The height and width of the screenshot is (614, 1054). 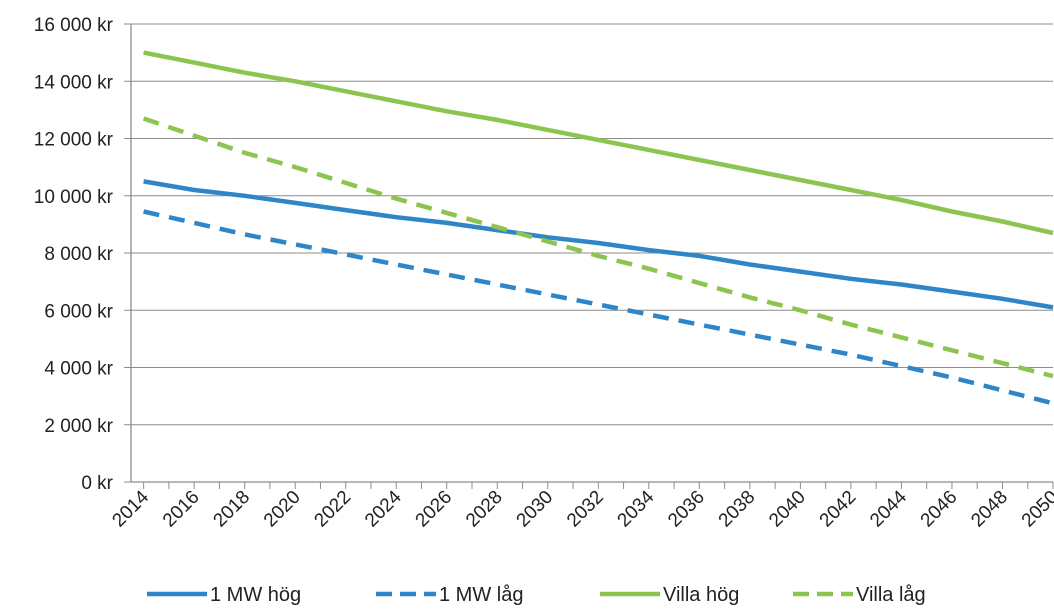 What do you see at coordinates (636, 508) in the screenshot?
I see `x-tick-label: 2034` at bounding box center [636, 508].